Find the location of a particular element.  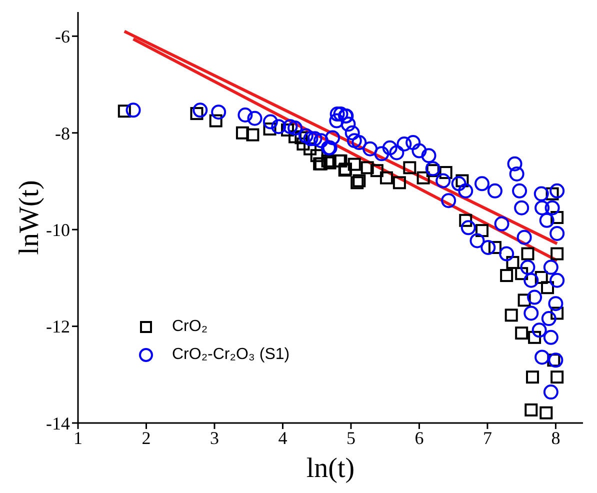

y-tick-label: -10 is located at coordinates (58, 230).